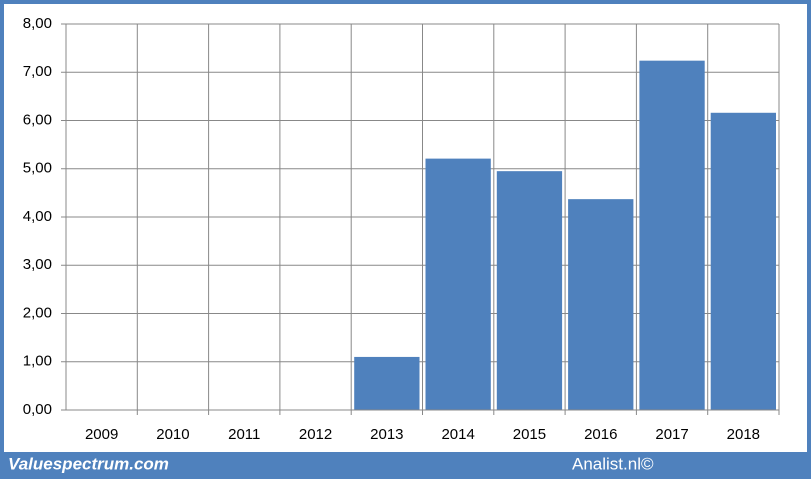 This screenshot has height=479, width=811. What do you see at coordinates (671, 434) in the screenshot?
I see `x-tick-label: 2017` at bounding box center [671, 434].